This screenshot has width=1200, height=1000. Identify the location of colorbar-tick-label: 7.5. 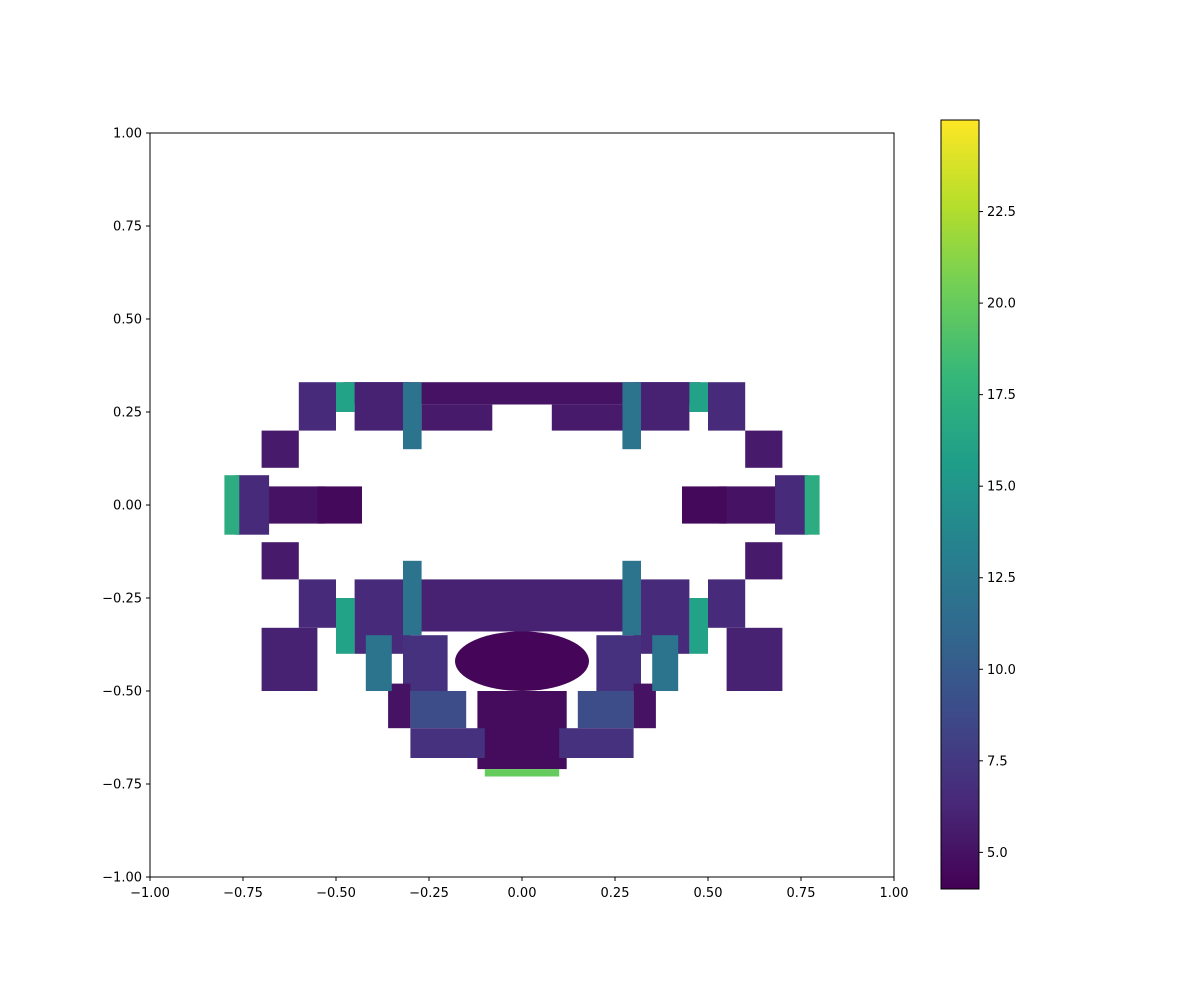
(997, 761).